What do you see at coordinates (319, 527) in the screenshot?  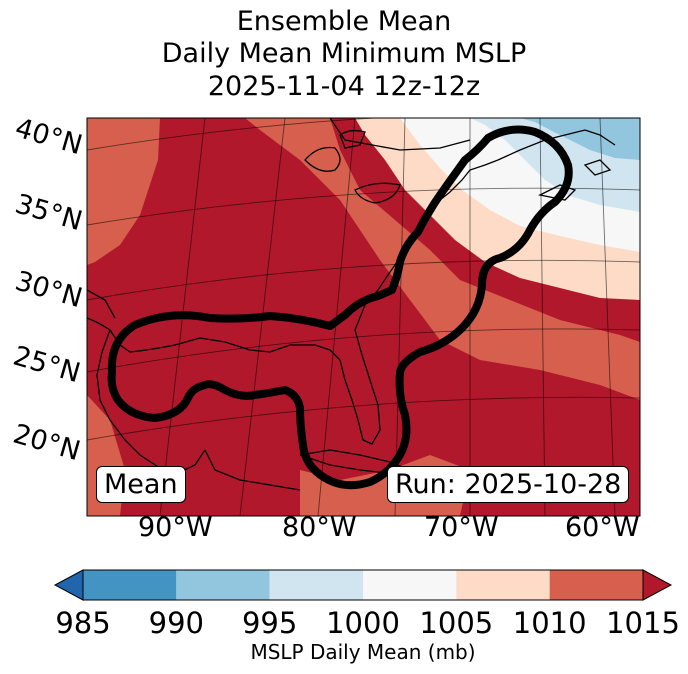 I see `lon-label-80w: 80°W` at bounding box center [319, 527].